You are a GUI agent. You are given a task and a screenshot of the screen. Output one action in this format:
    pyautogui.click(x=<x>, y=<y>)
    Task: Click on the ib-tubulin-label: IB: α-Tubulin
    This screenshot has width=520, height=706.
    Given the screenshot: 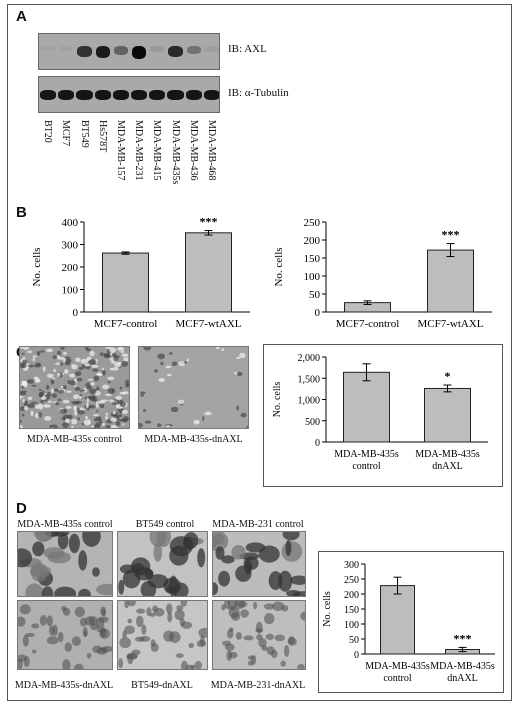 What is the action you would take?
    pyautogui.click(x=258, y=93)
    